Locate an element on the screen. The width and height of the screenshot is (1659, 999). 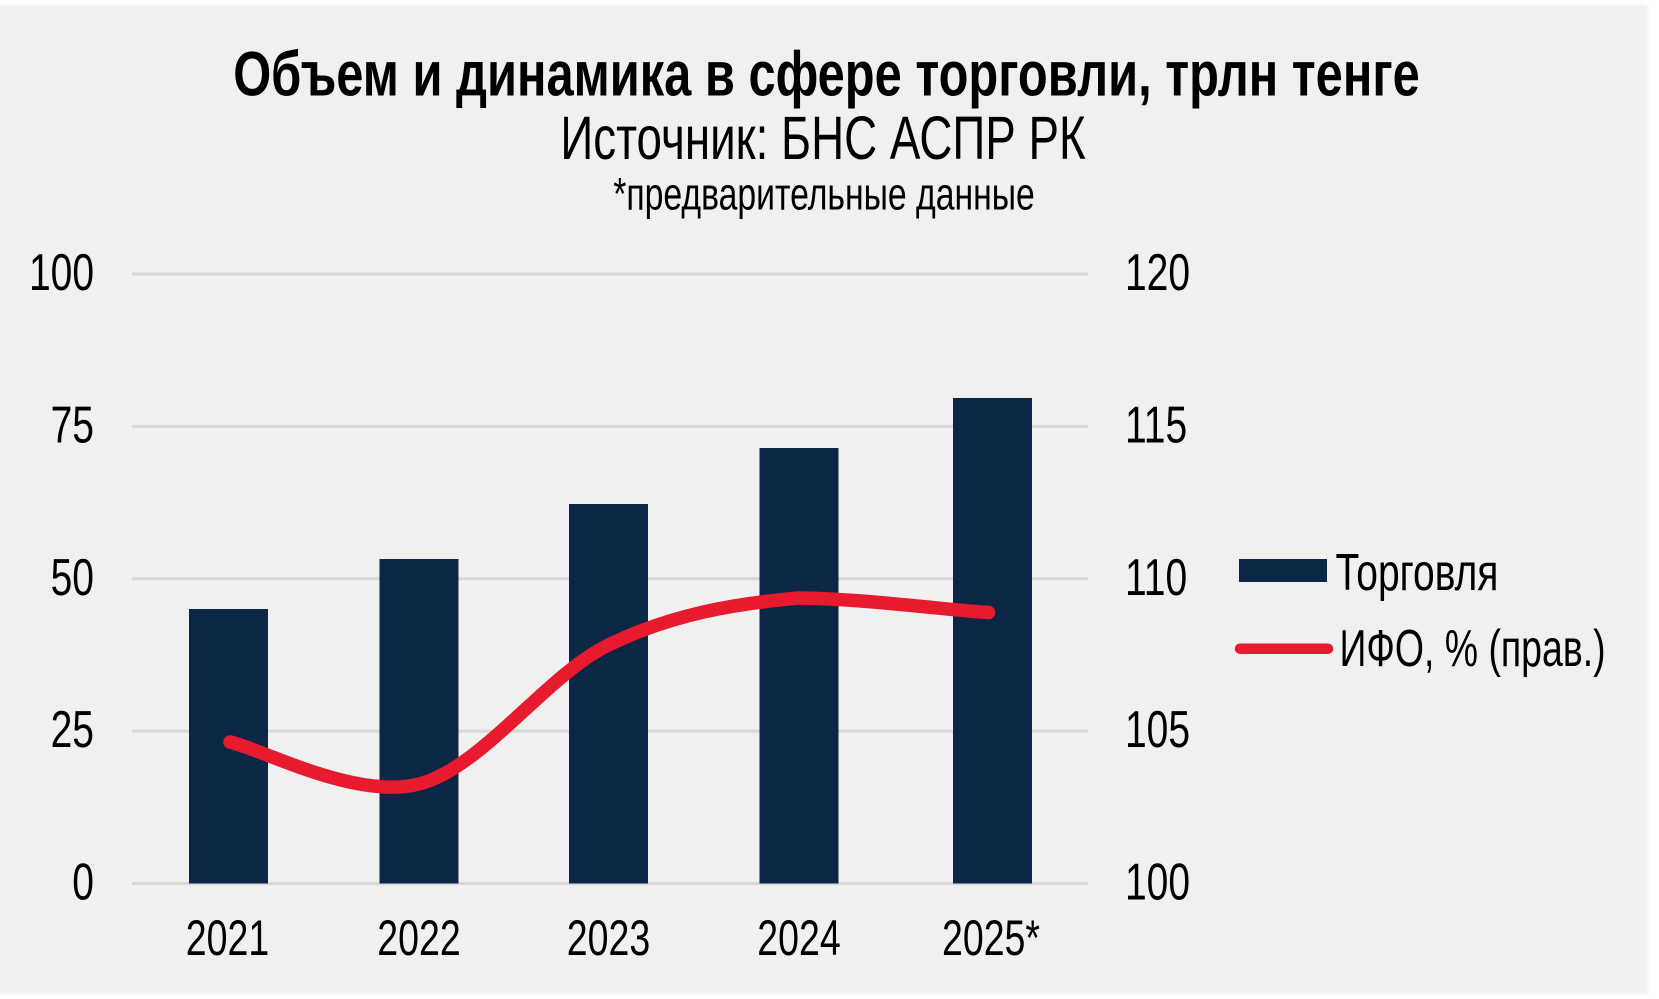
svg-text: 0 is located at coordinates (83, 881).